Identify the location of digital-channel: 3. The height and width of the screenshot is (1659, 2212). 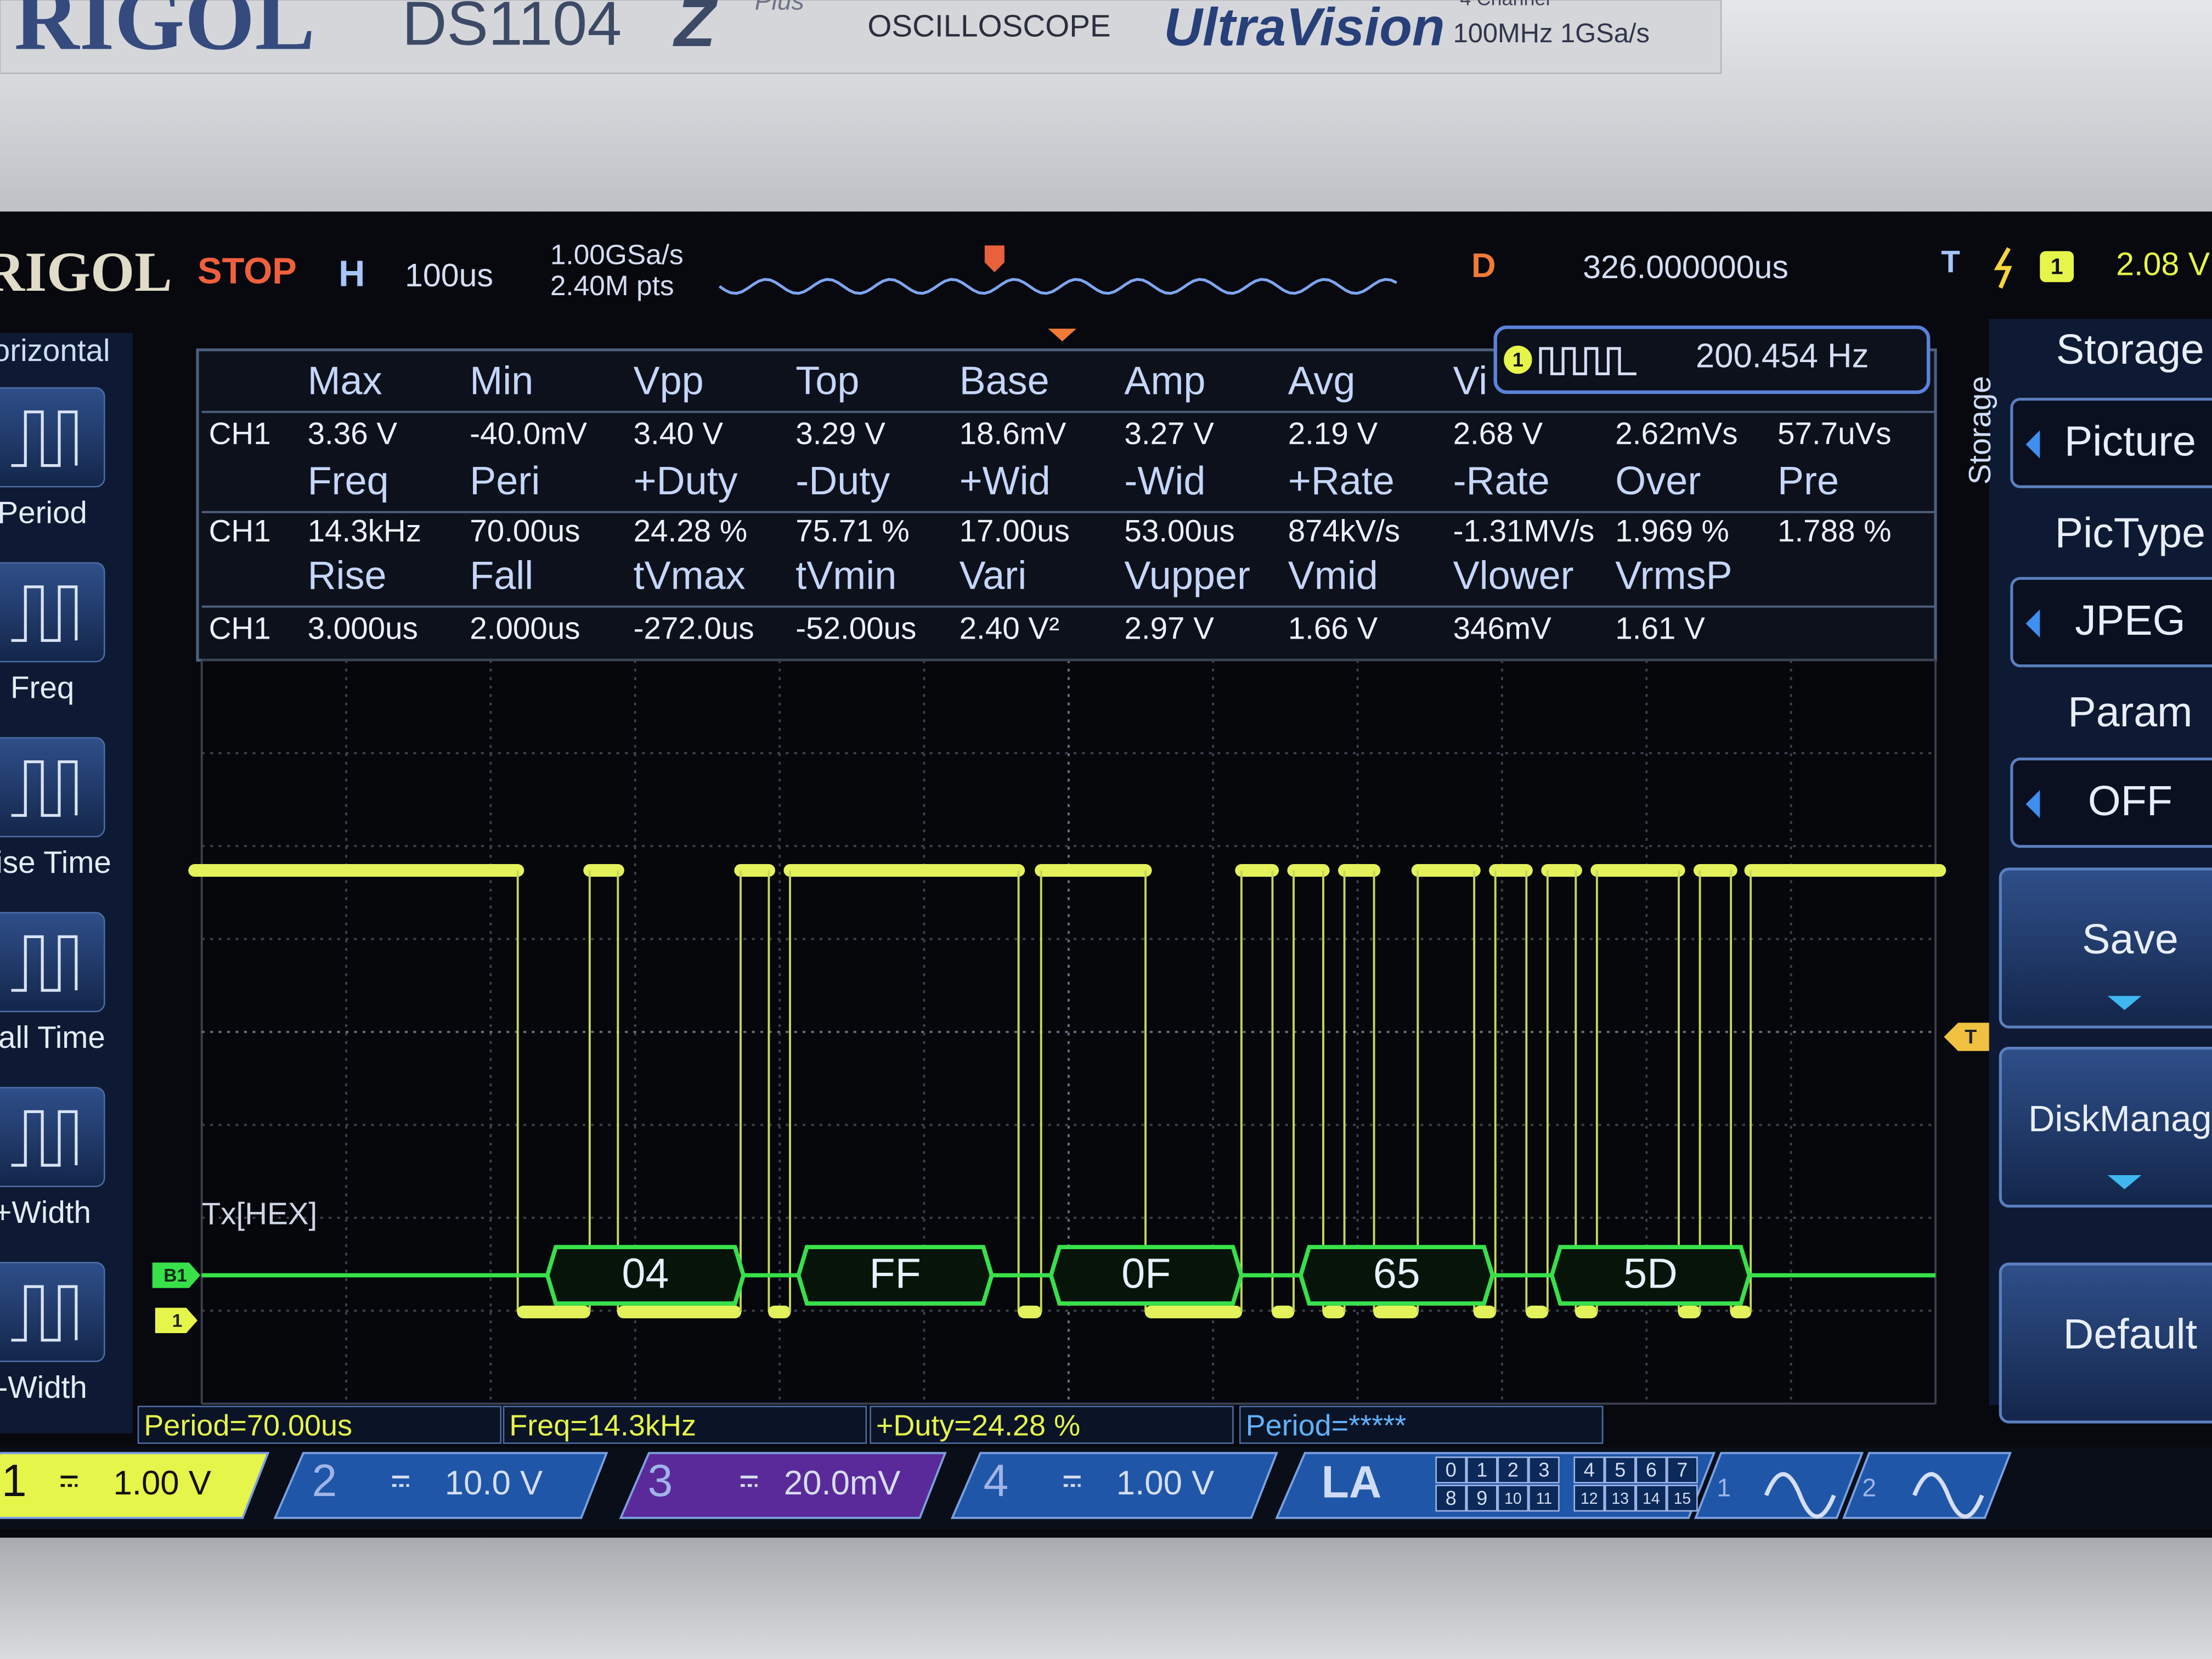
(1544, 1470).